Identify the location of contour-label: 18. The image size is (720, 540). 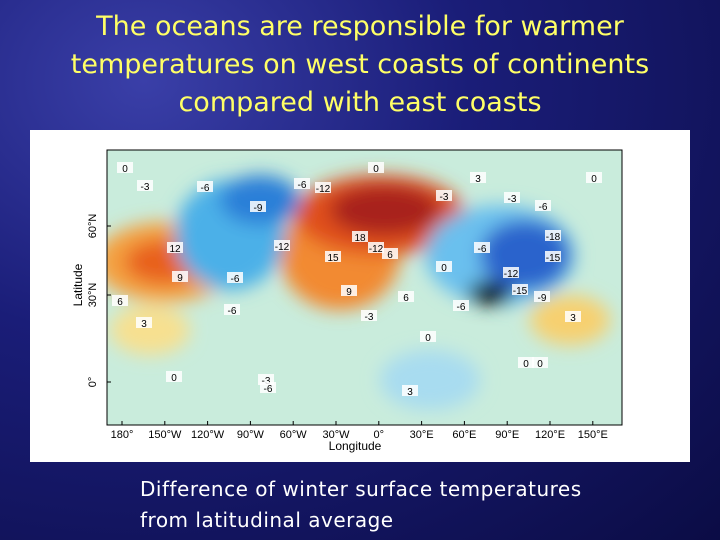
(360, 238).